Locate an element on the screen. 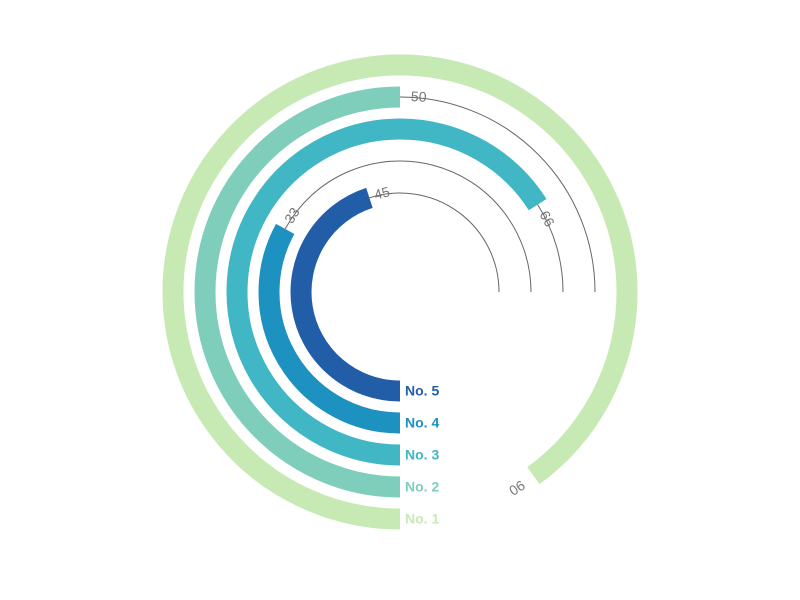  category-labels-group: No. 1 No. 2 No. 3 No. 4 No. 5 is located at coordinates (422, 455).